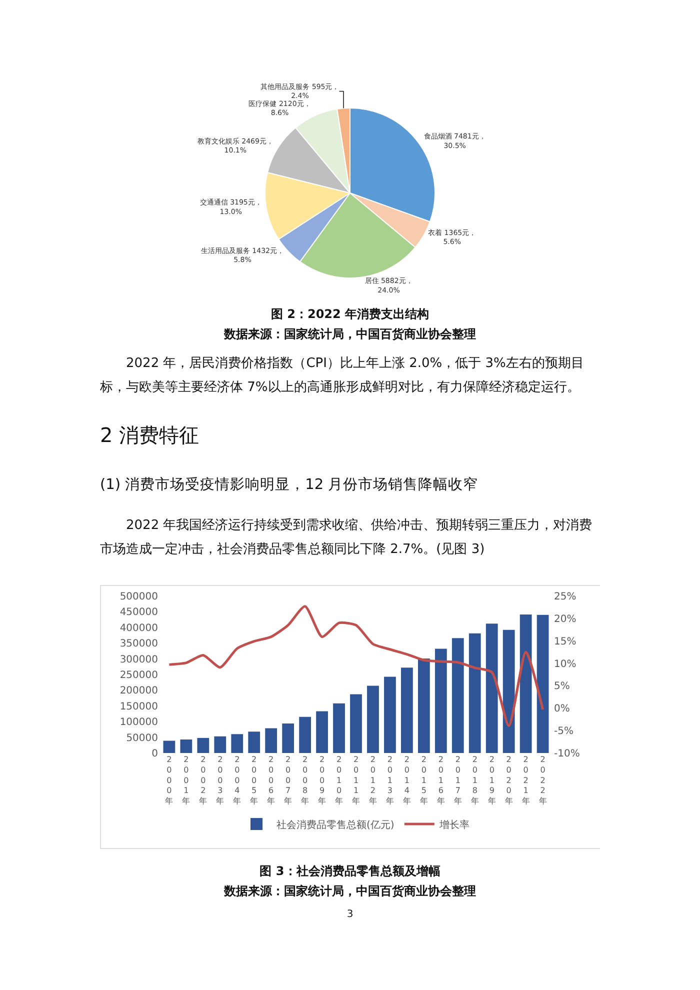 This screenshot has height=990, width=700. I want to click on y2-tick-label: 25%, so click(565, 597).